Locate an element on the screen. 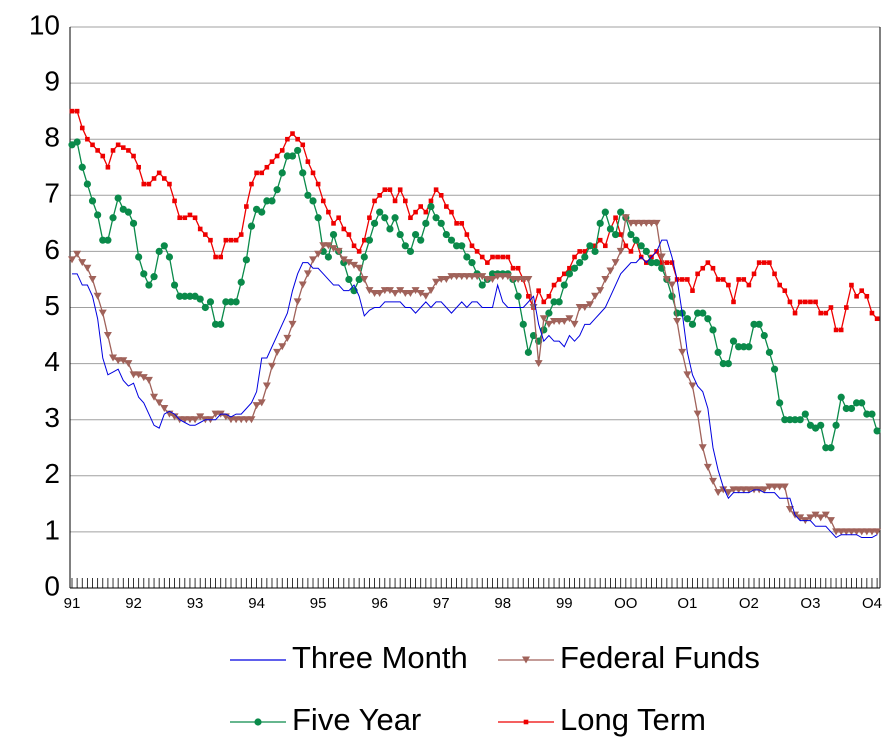 This screenshot has height=745, width=891. x-tick-label: 94 is located at coordinates (256, 603).